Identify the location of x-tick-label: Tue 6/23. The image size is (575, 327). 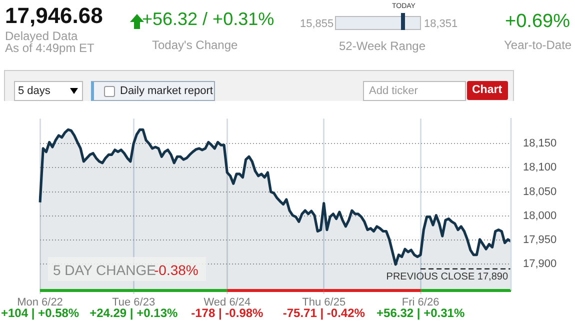
(134, 302).